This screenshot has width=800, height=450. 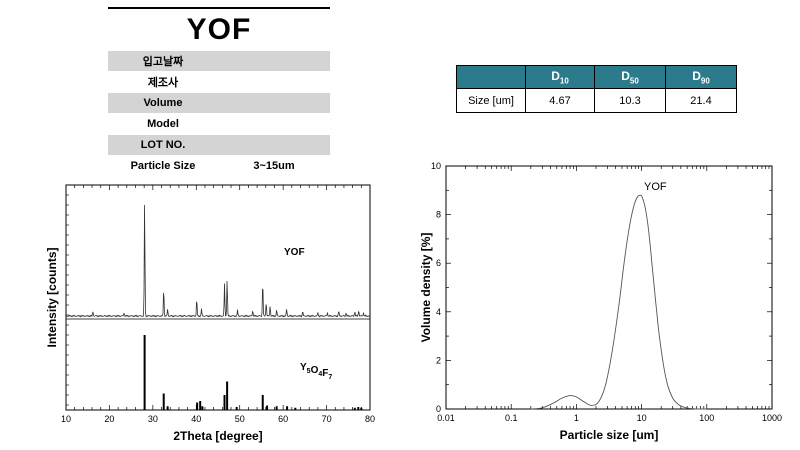 I want to click on d-header: D50, so click(x=630, y=77).